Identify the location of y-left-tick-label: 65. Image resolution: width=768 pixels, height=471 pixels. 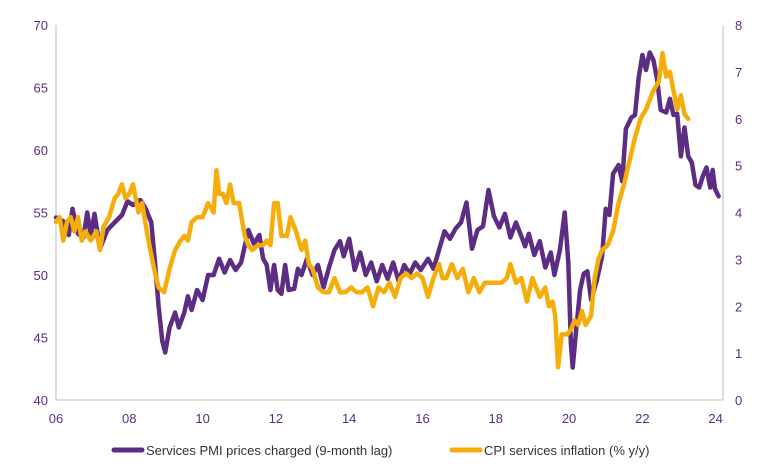
(41, 88).